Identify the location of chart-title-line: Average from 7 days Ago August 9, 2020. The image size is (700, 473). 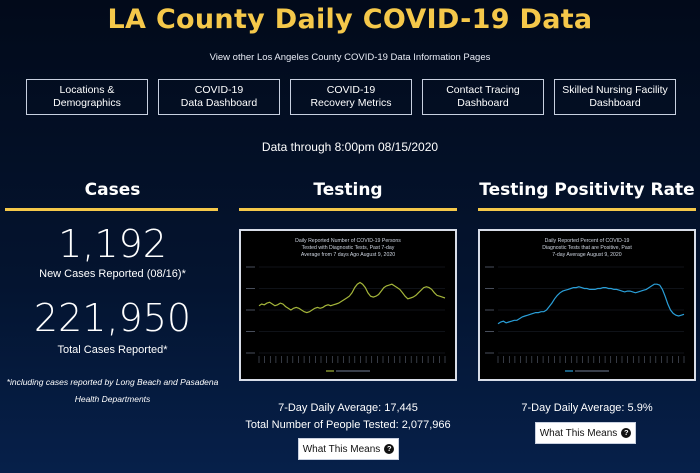
(348, 255).